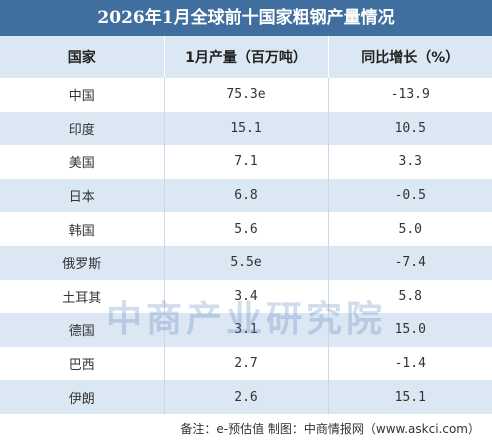 Image resolution: width=492 pixels, height=443 pixels. I want to click on table-cell: 15.0, so click(409, 330).